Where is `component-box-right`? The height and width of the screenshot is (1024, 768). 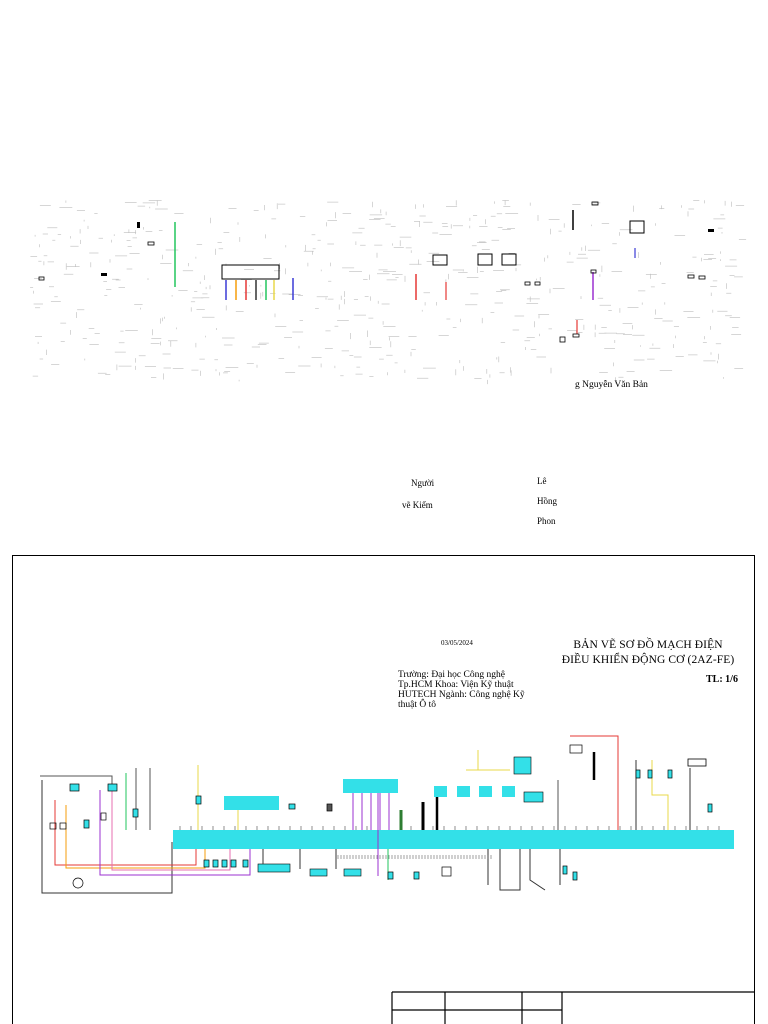
component-box-right is located at coordinates (697, 762).